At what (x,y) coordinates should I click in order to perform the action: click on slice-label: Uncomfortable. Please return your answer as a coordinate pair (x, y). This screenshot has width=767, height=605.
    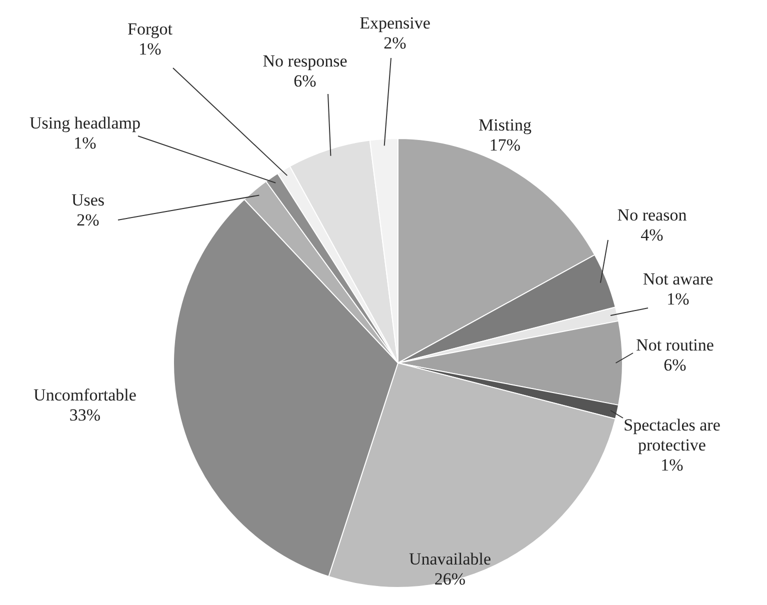
    Looking at the image, I should click on (85, 394).